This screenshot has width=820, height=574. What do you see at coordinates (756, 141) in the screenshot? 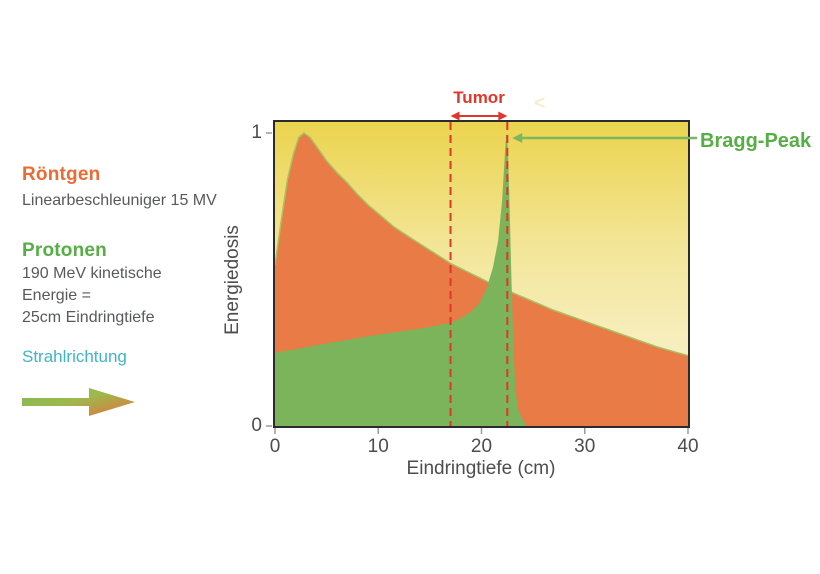
I see `bragg-peak-label: Bragg-Peak` at bounding box center [756, 141].